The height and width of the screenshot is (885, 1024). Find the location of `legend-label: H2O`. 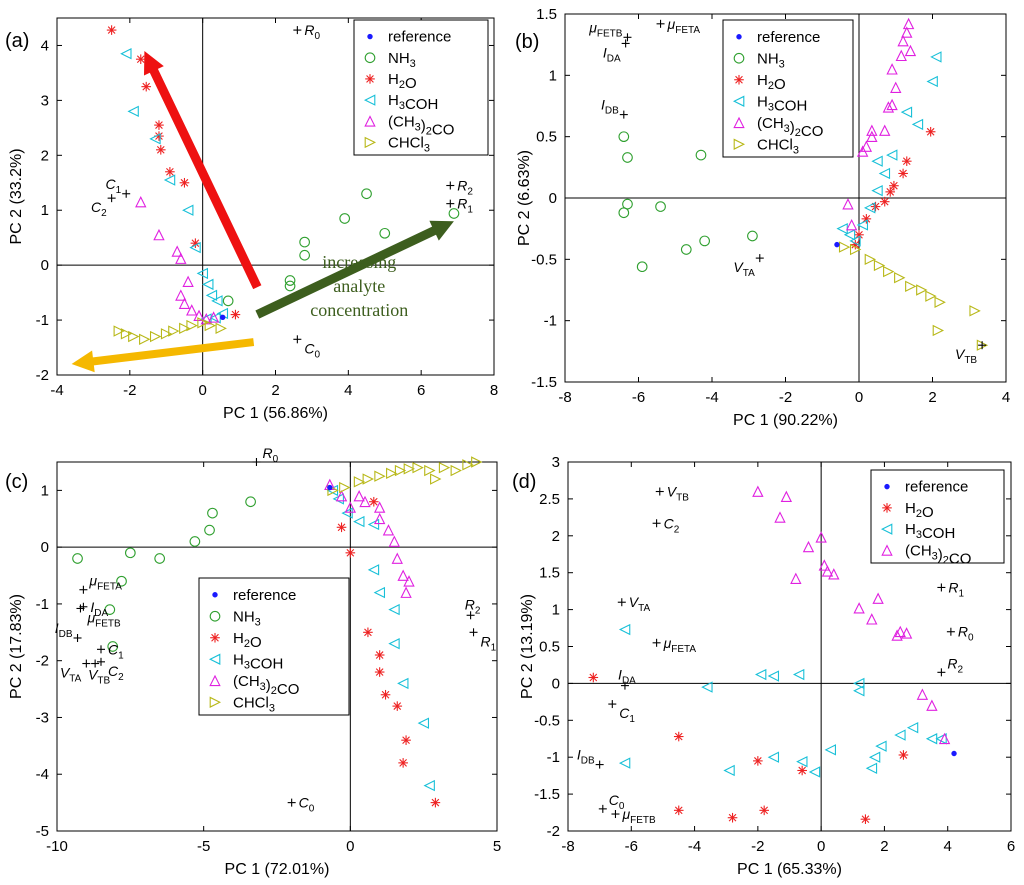

legend-label: H2O is located at coordinates (247, 640).